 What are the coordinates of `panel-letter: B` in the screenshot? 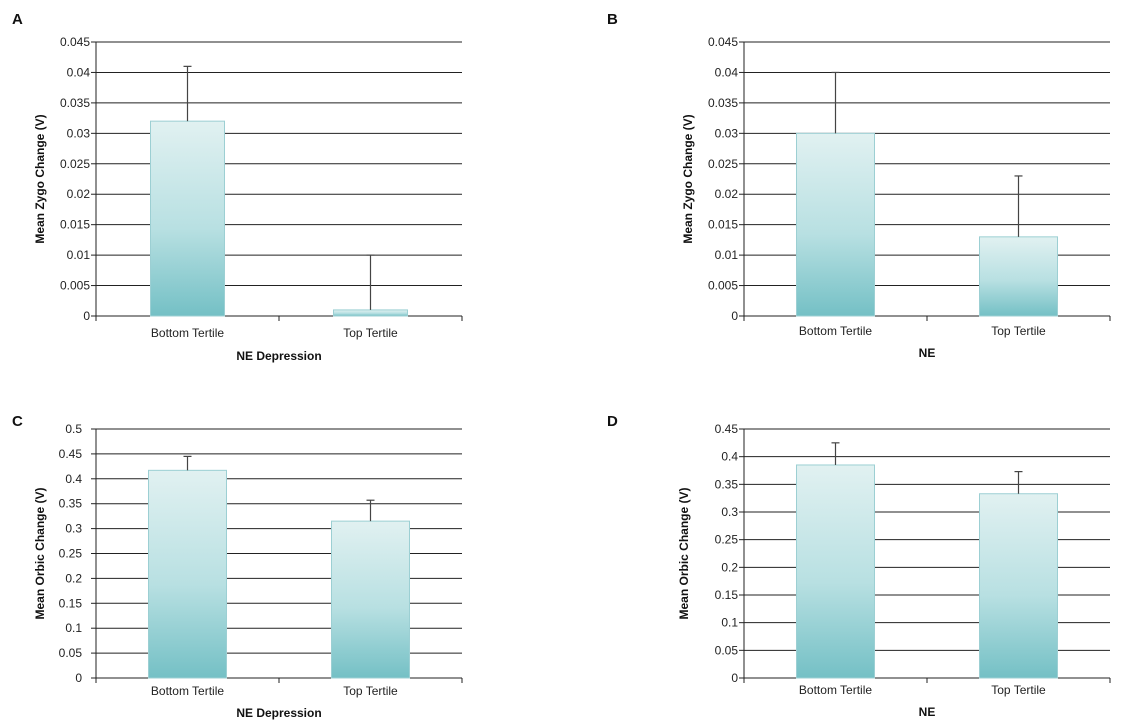 It's located at (612, 19).